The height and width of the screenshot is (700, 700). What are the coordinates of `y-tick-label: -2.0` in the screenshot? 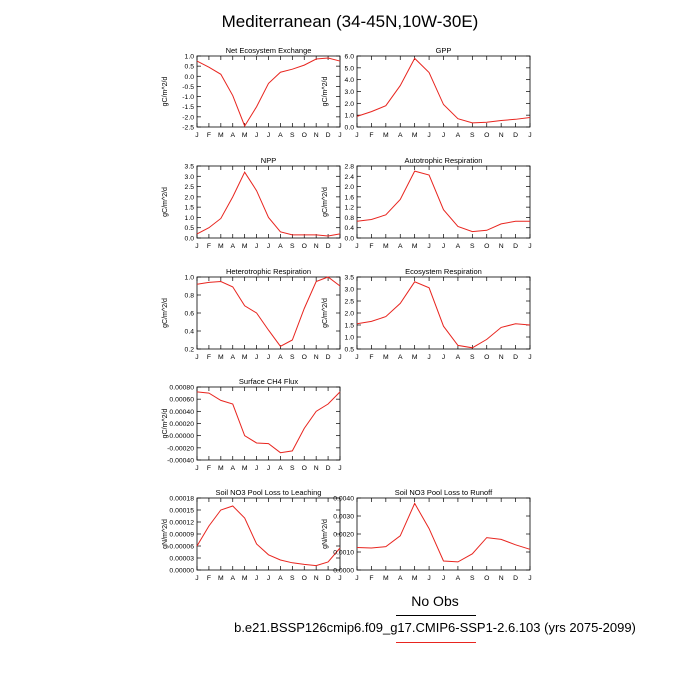 It's located at (188, 117).